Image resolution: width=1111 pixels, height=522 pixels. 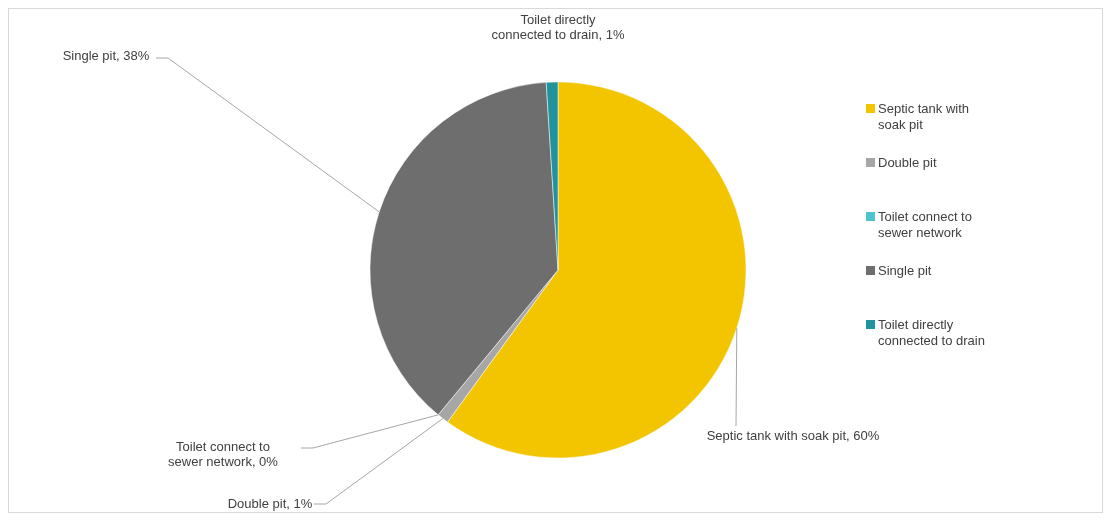 What do you see at coordinates (905, 270) in the screenshot?
I see `legend-label: Single pit` at bounding box center [905, 270].